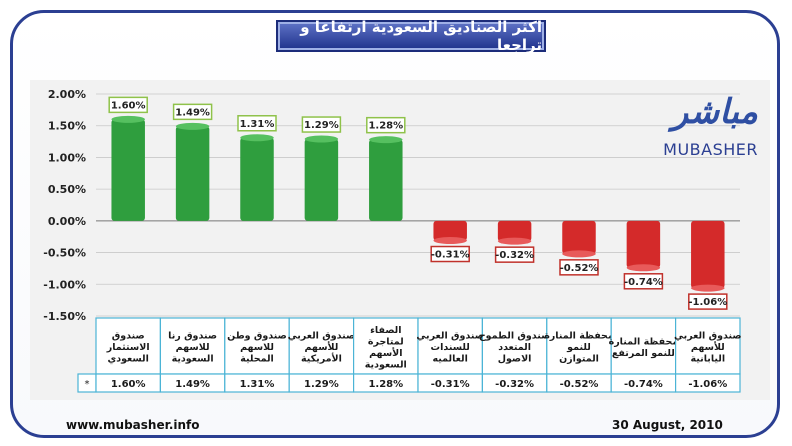 The width and height of the screenshot is (792, 446). I want to click on category-label: الصفاء لمتاجرة الأسهم السعودية, so click(386, 348).